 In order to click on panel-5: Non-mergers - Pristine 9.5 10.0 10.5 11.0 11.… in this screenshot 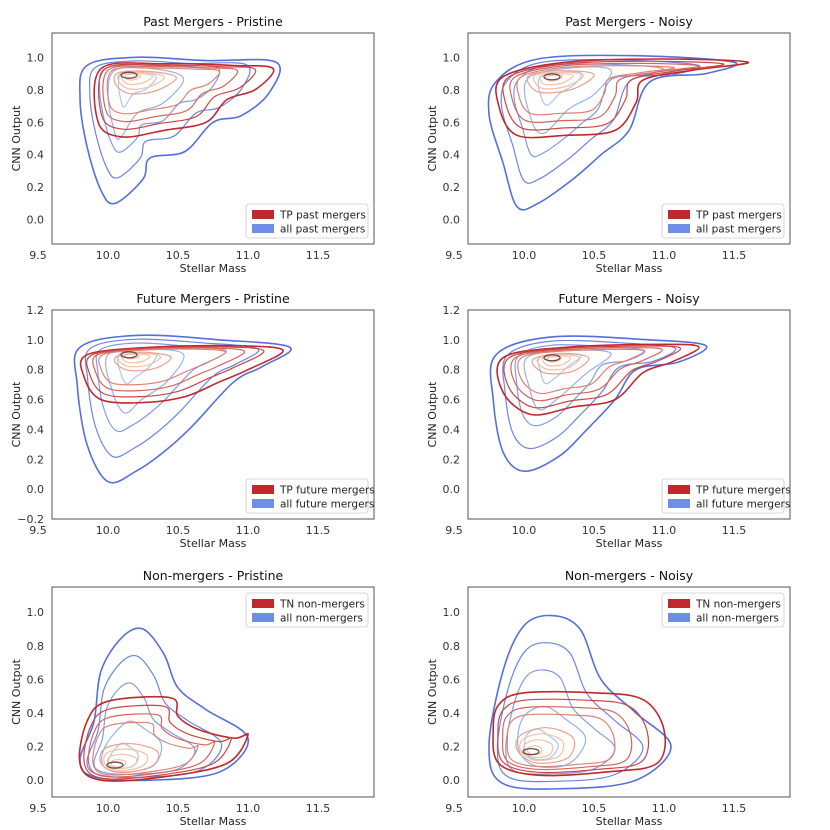, I will do `click(192, 698)`.